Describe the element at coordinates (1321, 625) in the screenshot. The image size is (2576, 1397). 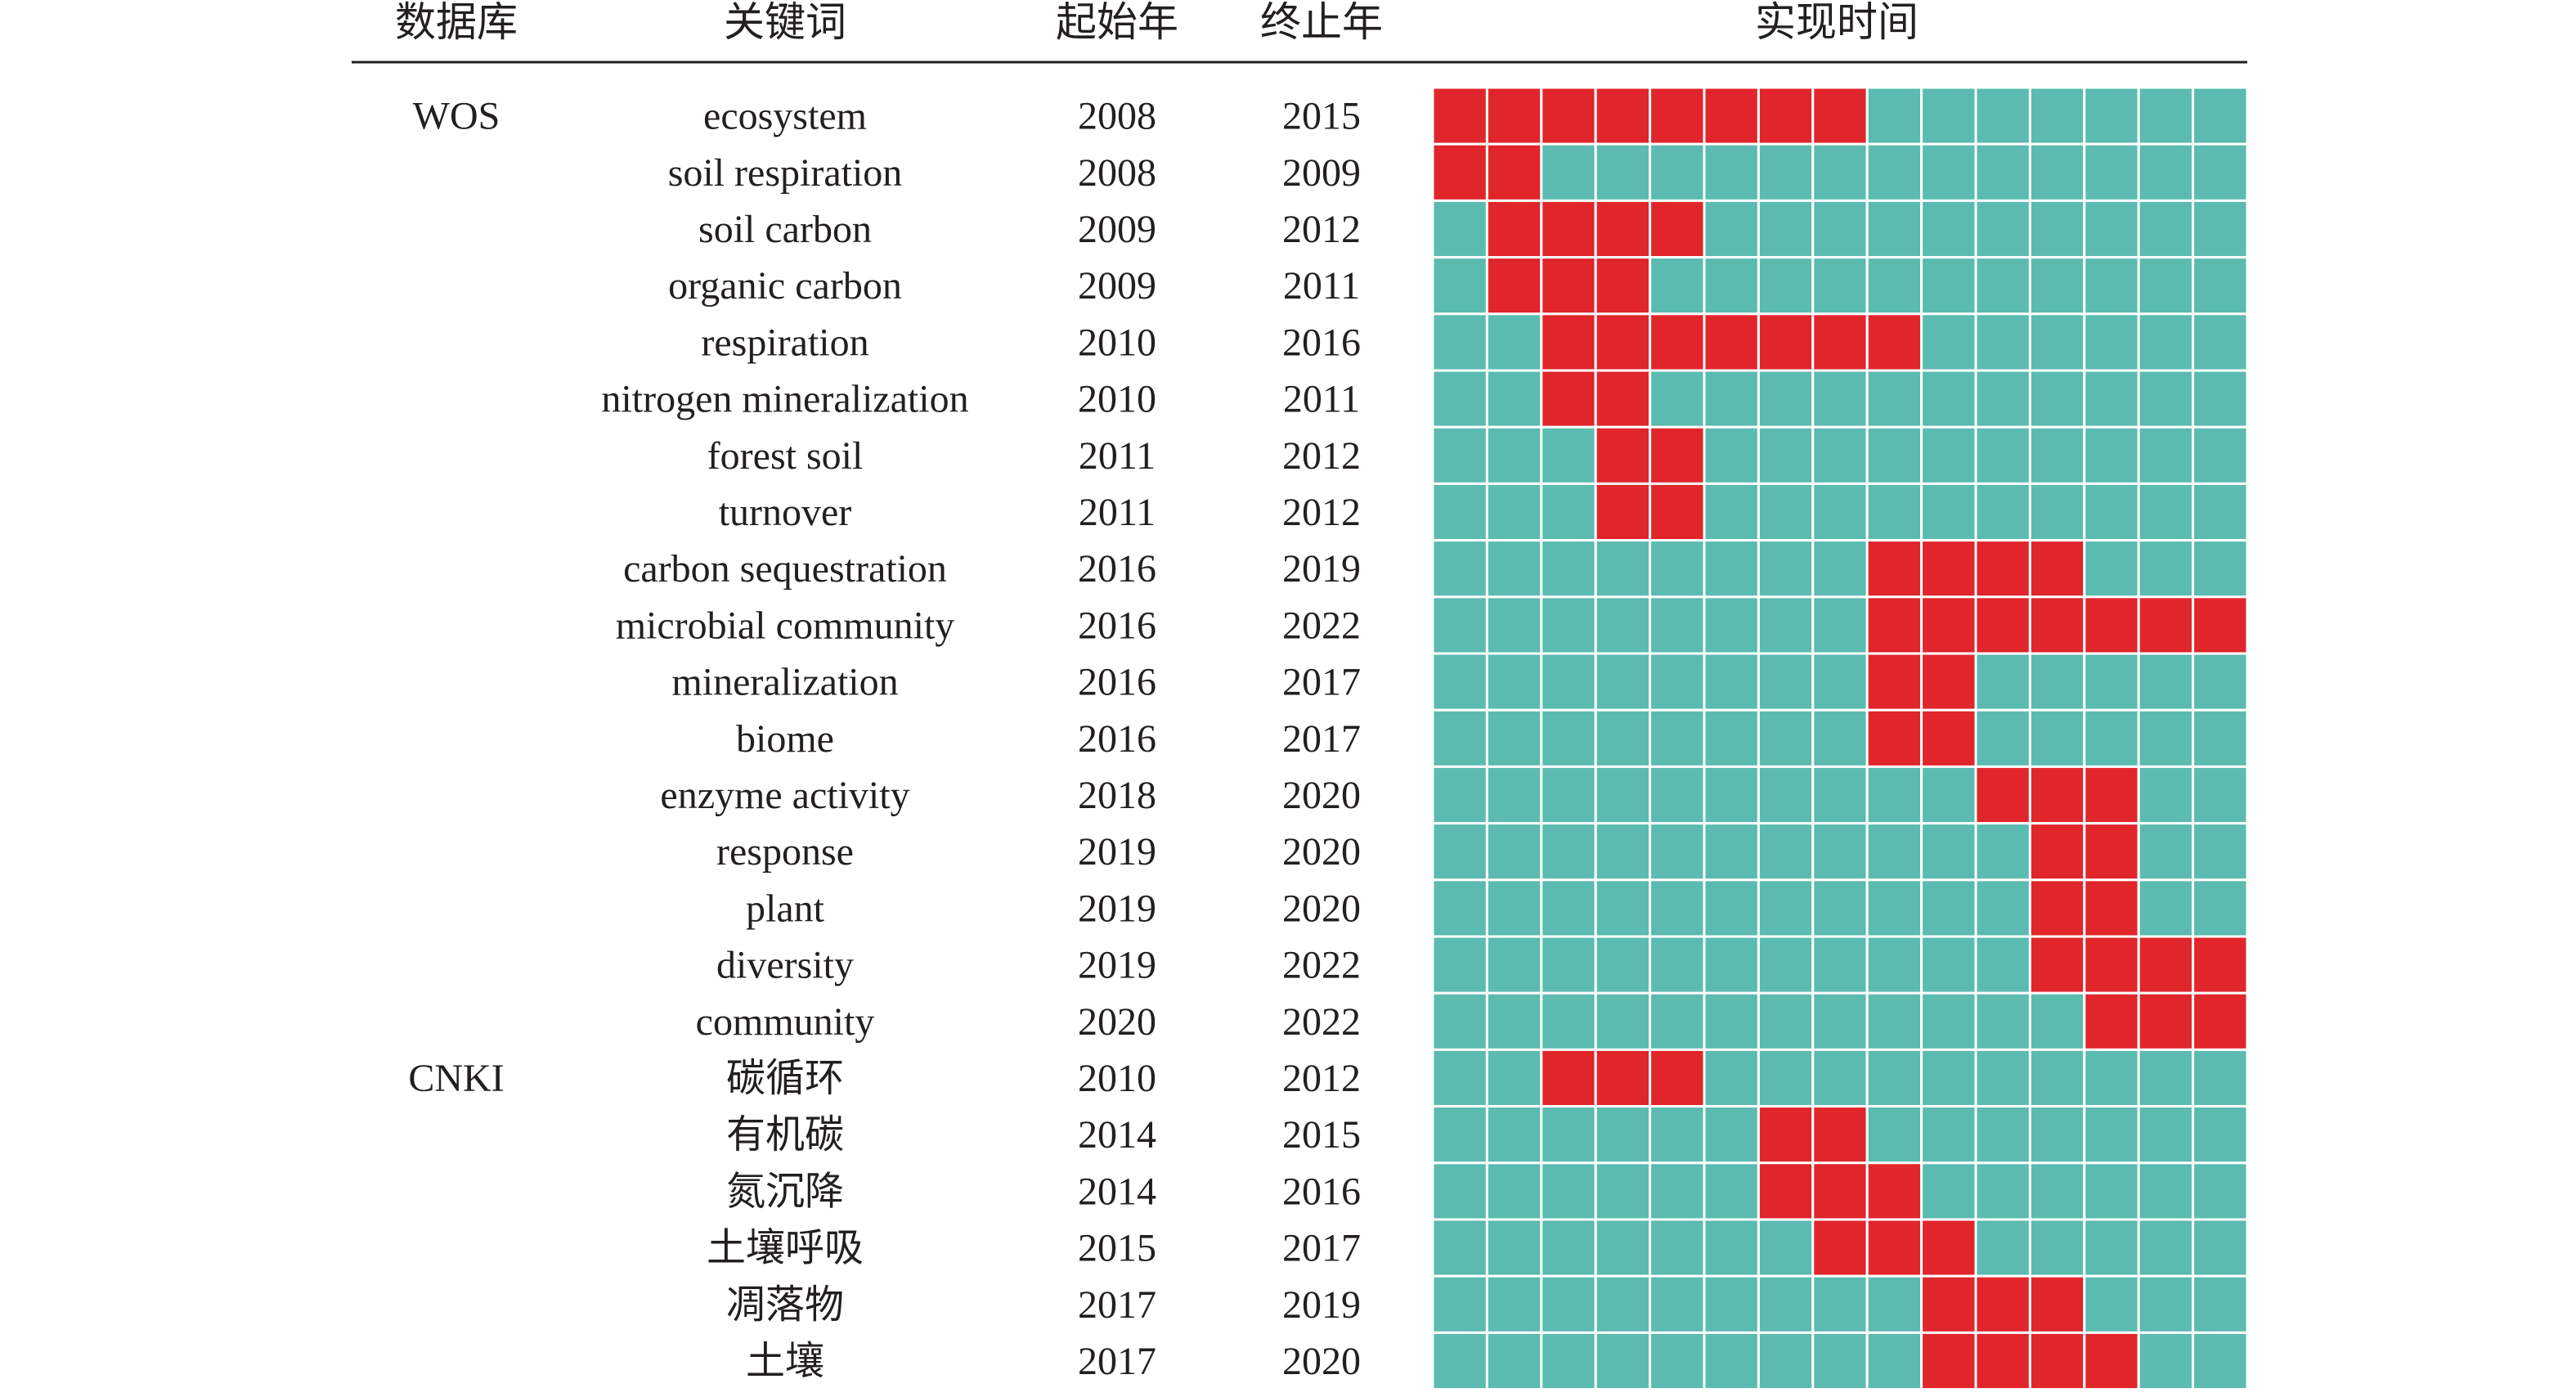
I see `end-year-label: 2022` at that location.